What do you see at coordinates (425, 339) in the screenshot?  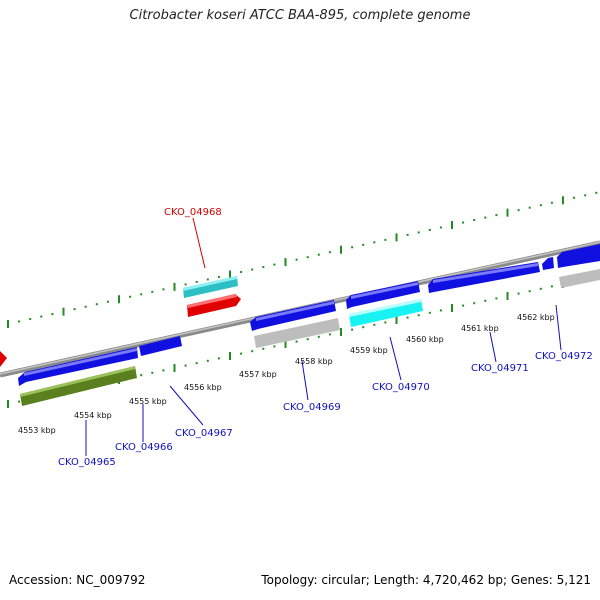 I see `kbp-label: 4560 kbp` at bounding box center [425, 339].